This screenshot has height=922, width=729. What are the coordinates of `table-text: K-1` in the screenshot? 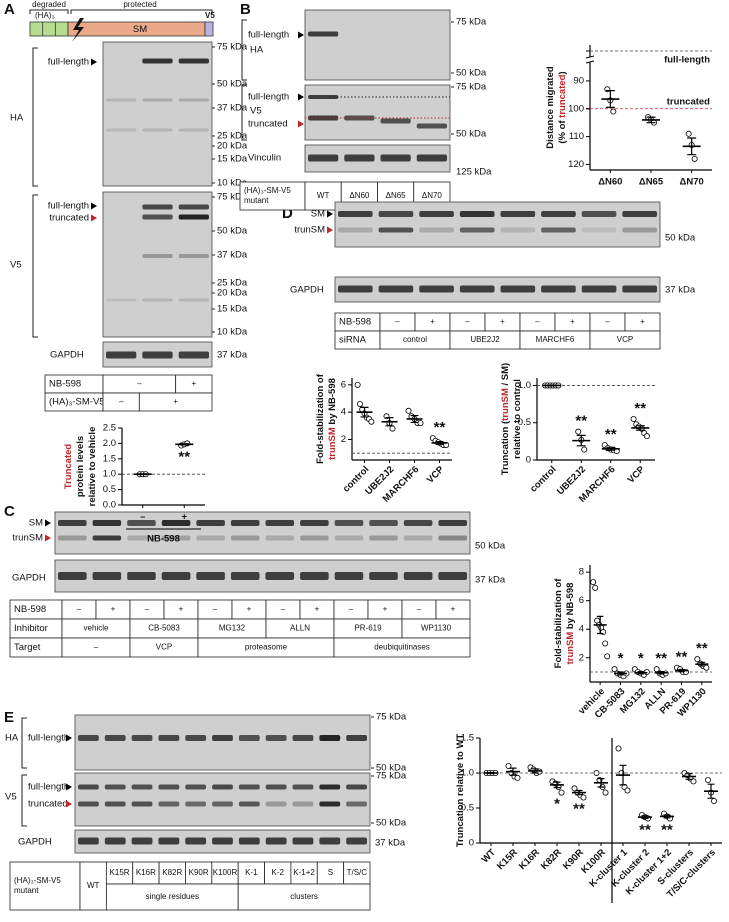 It's located at (251, 872).